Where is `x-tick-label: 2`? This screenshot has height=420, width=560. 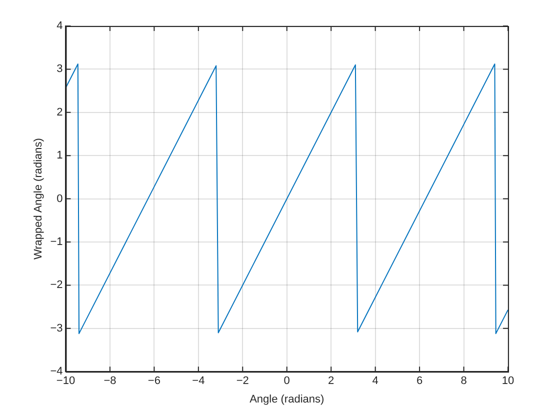 x-tick-label: 2 is located at coordinates (331, 381).